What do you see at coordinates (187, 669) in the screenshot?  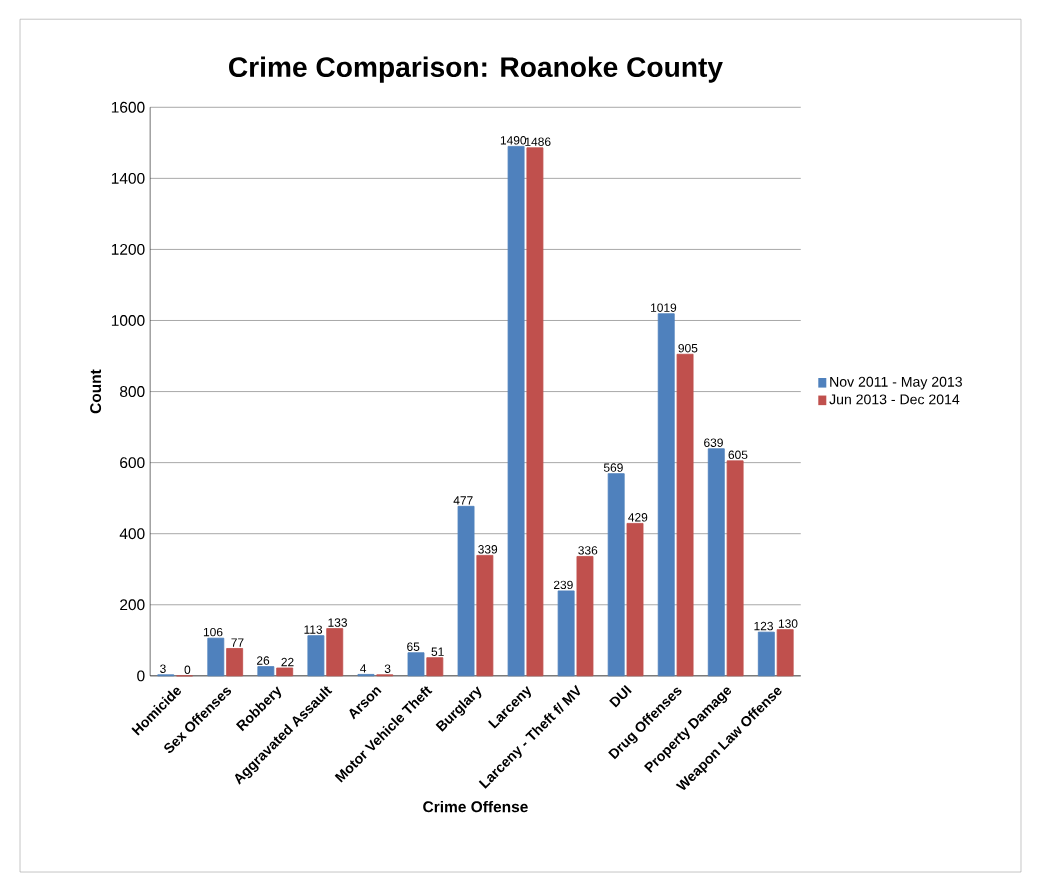 I see `data-label: 0` at bounding box center [187, 669].